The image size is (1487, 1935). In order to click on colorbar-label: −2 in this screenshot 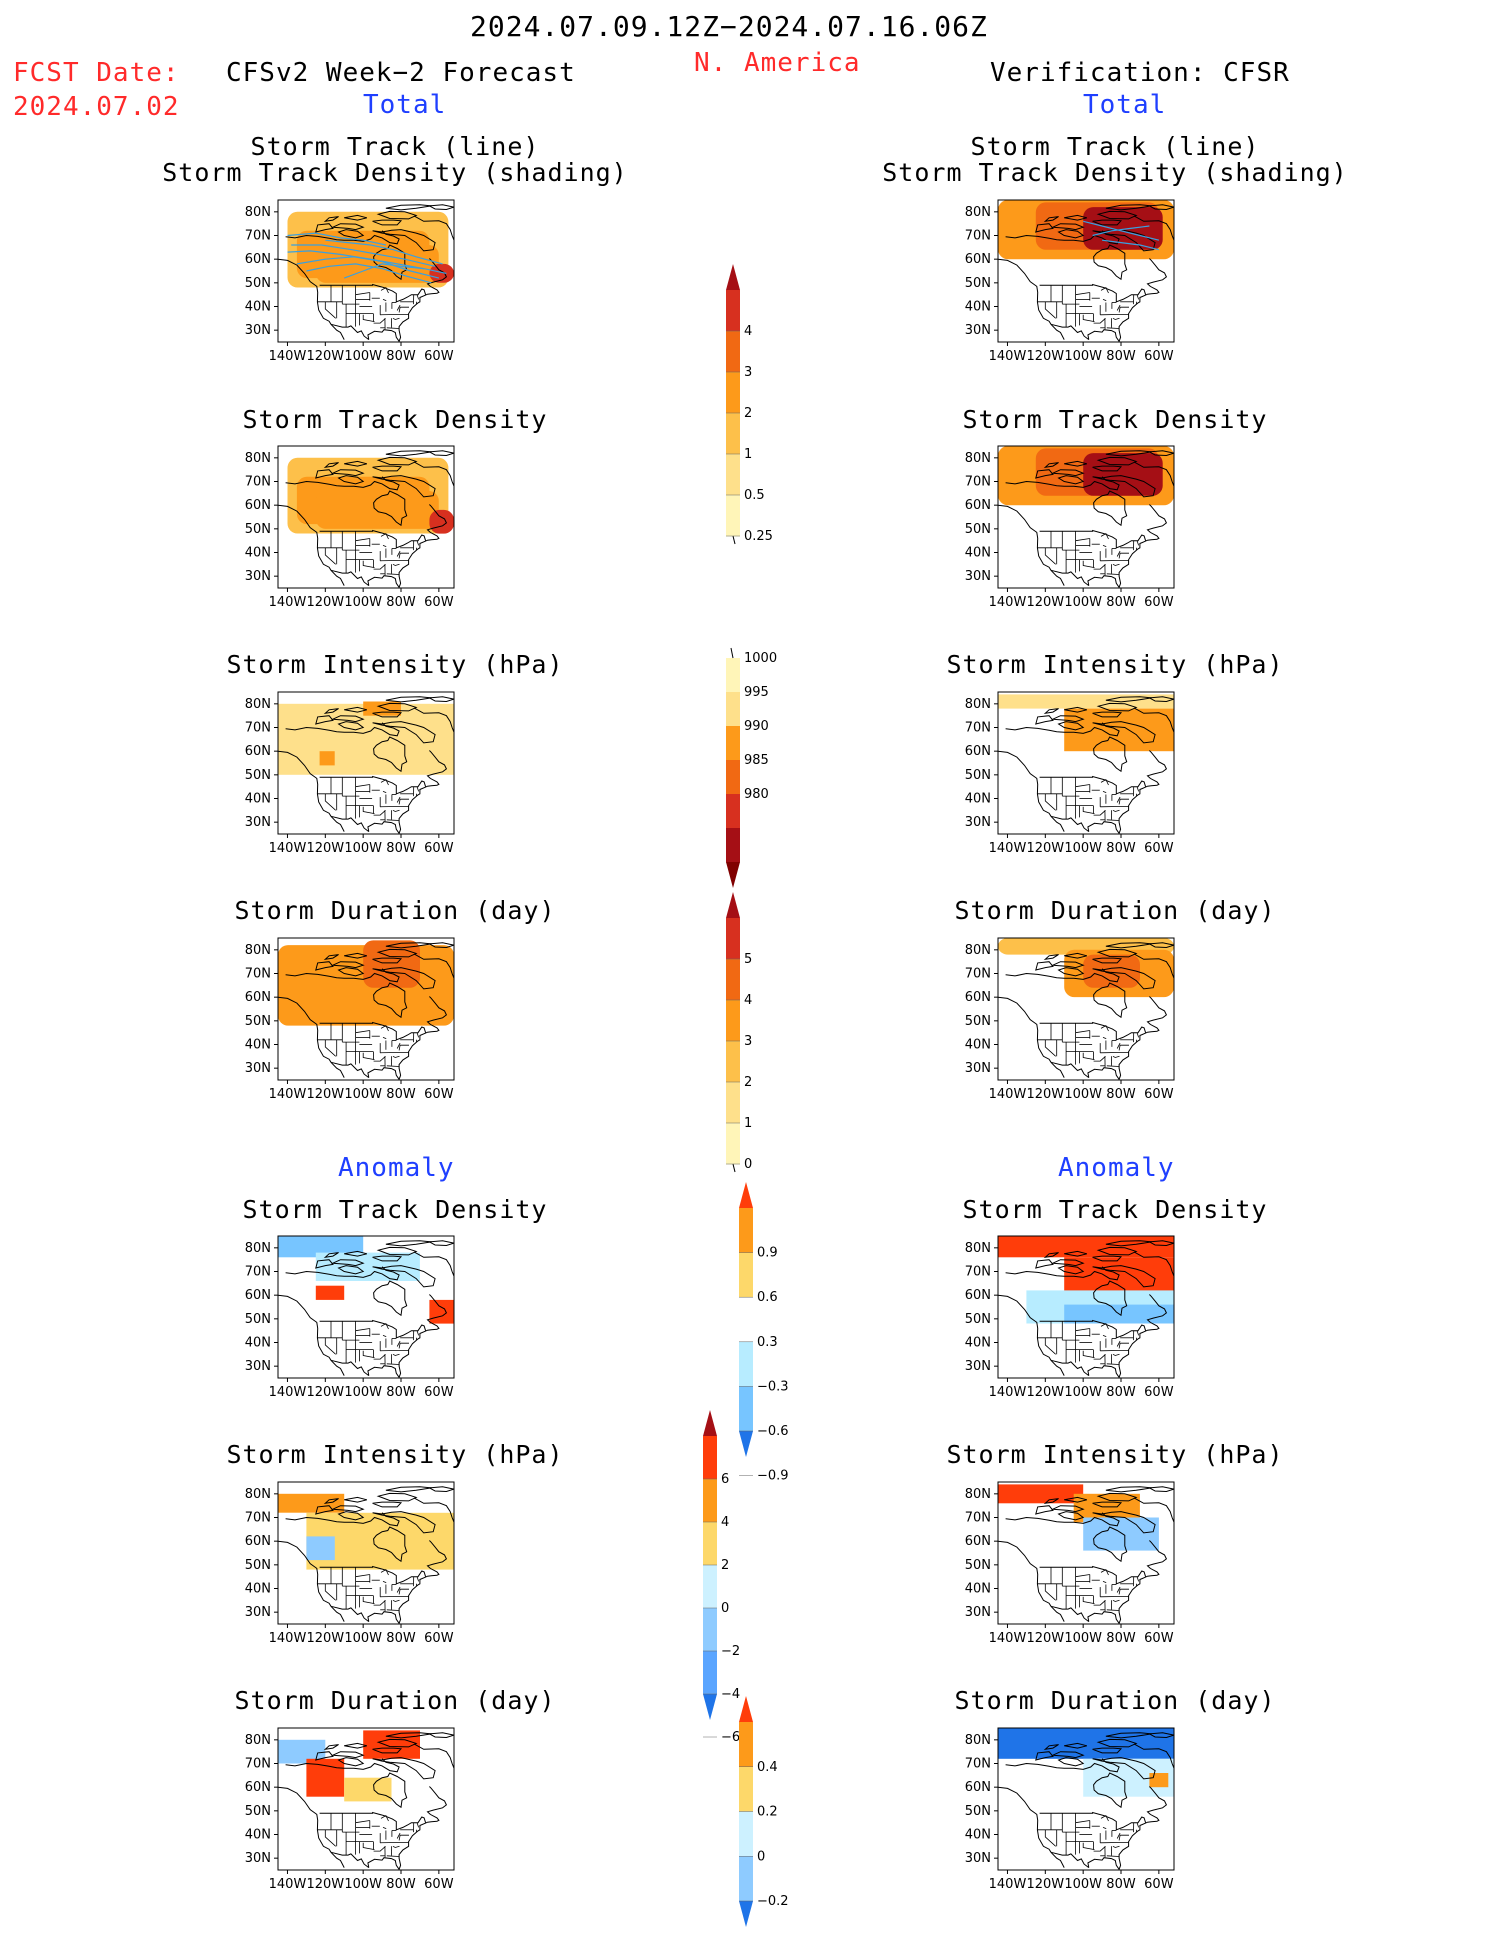, I will do `click(730, 1651)`.